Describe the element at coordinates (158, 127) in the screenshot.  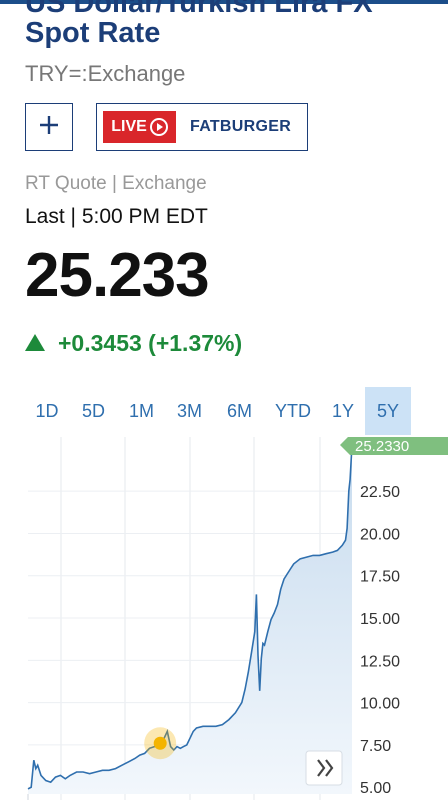
I see `play-icon` at that location.